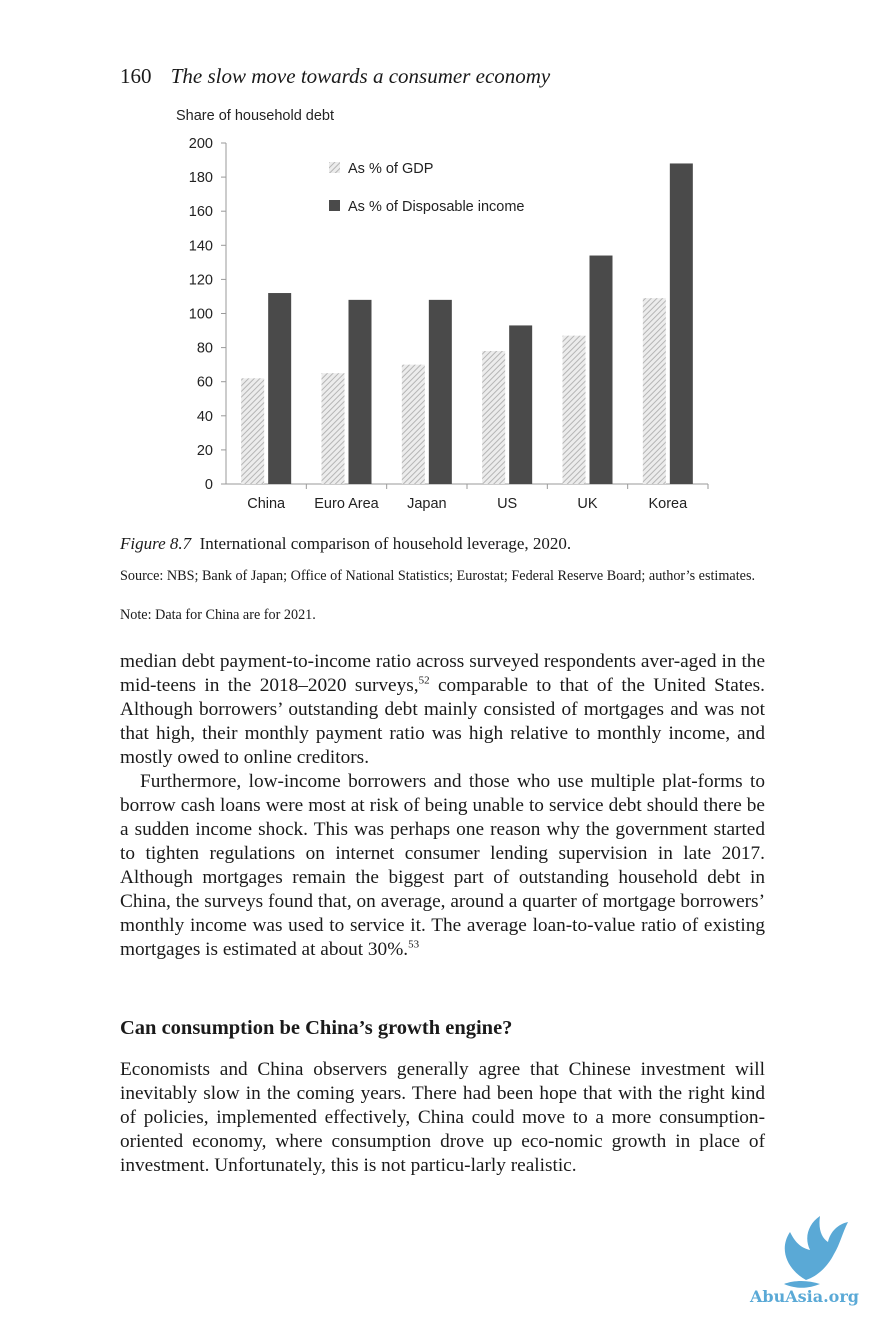 Image resolution: width=885 pixels, height=1327 pixels. I want to click on y-tick-label: 160, so click(201, 212).